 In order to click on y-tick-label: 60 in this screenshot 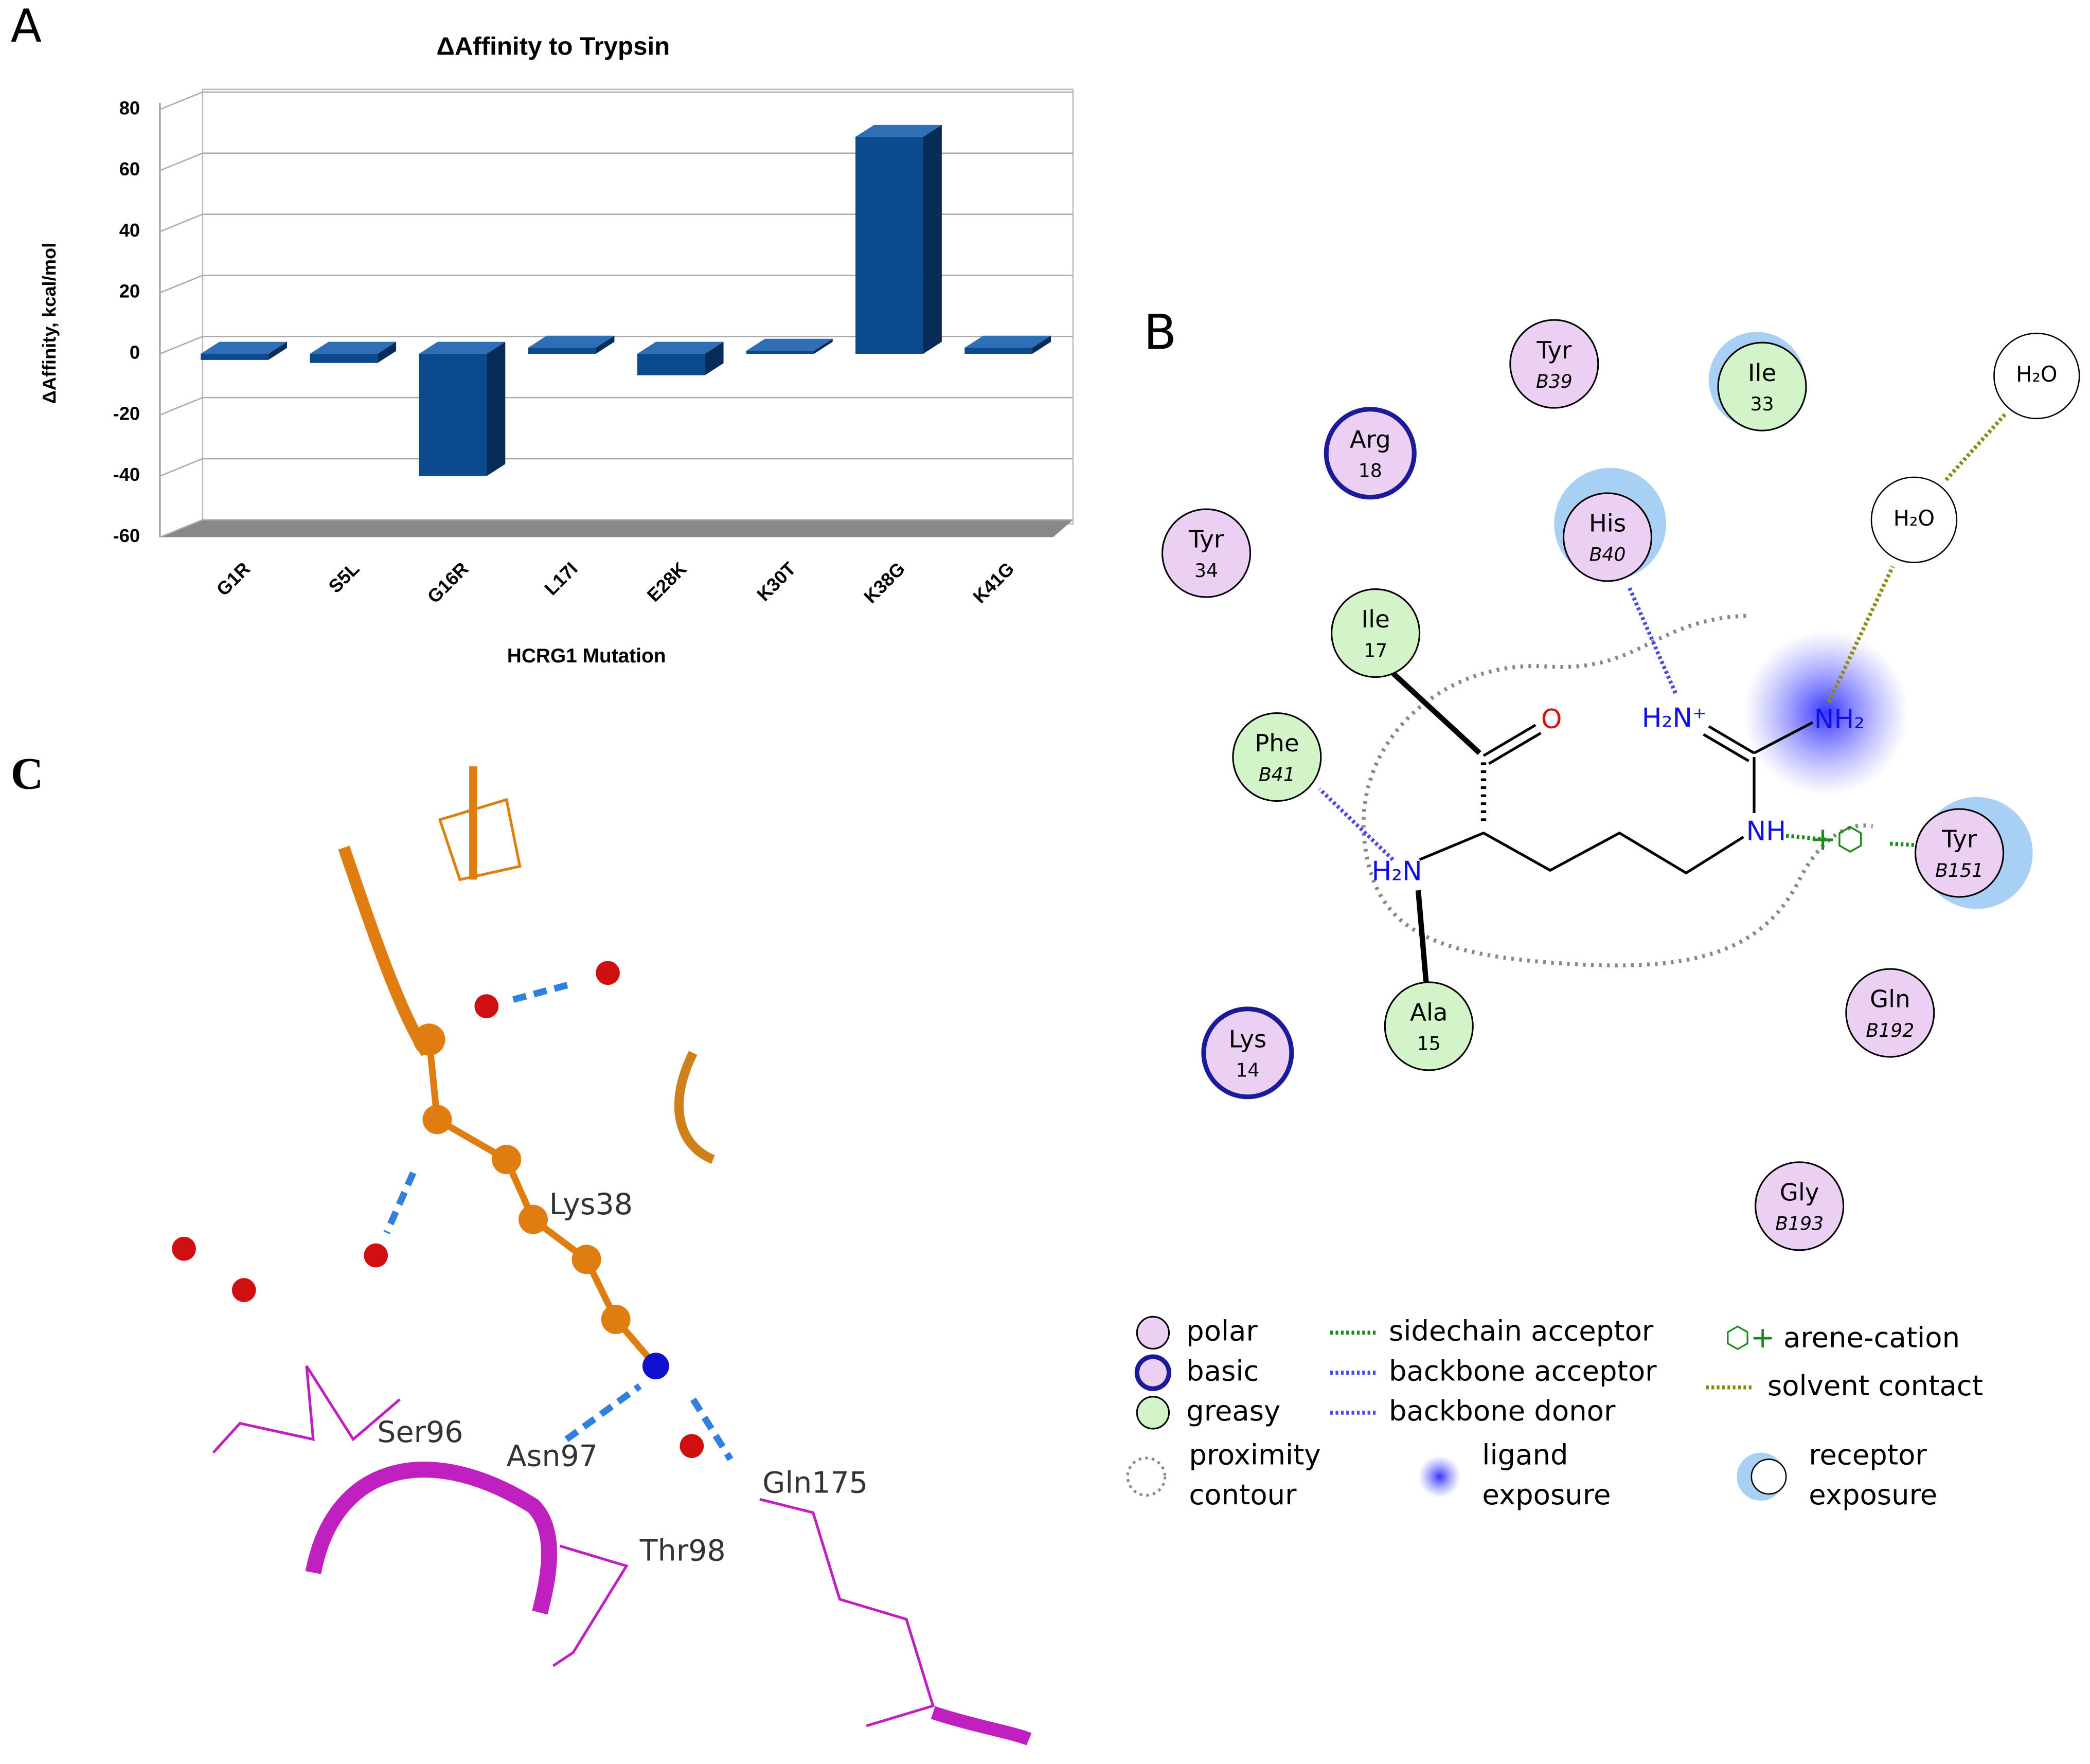, I will do `click(129, 168)`.